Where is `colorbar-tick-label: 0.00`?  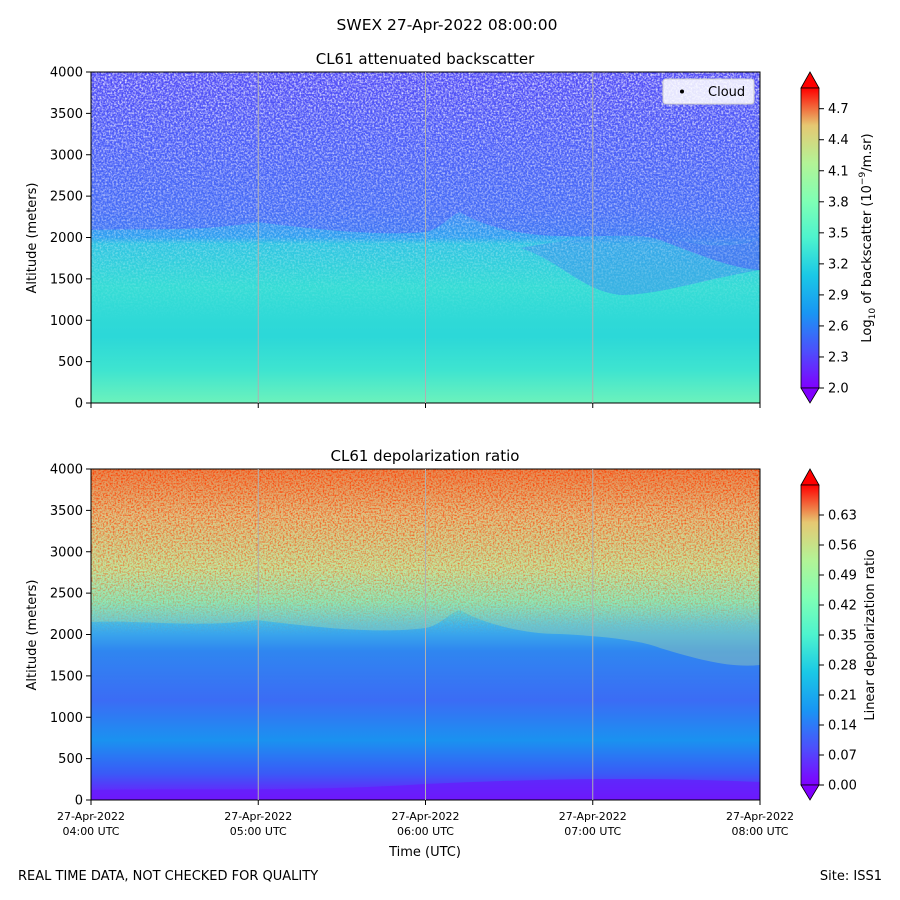
colorbar-tick-label: 0.00 is located at coordinates (842, 786).